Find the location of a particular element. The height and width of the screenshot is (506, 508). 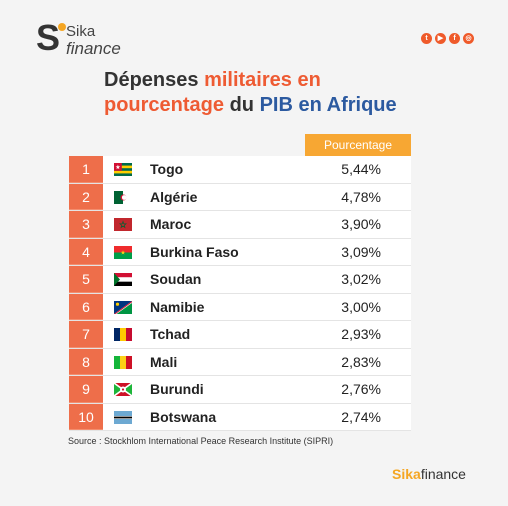

table-row: 4 Burkina Faso 3,09% is located at coordinates (240, 252).